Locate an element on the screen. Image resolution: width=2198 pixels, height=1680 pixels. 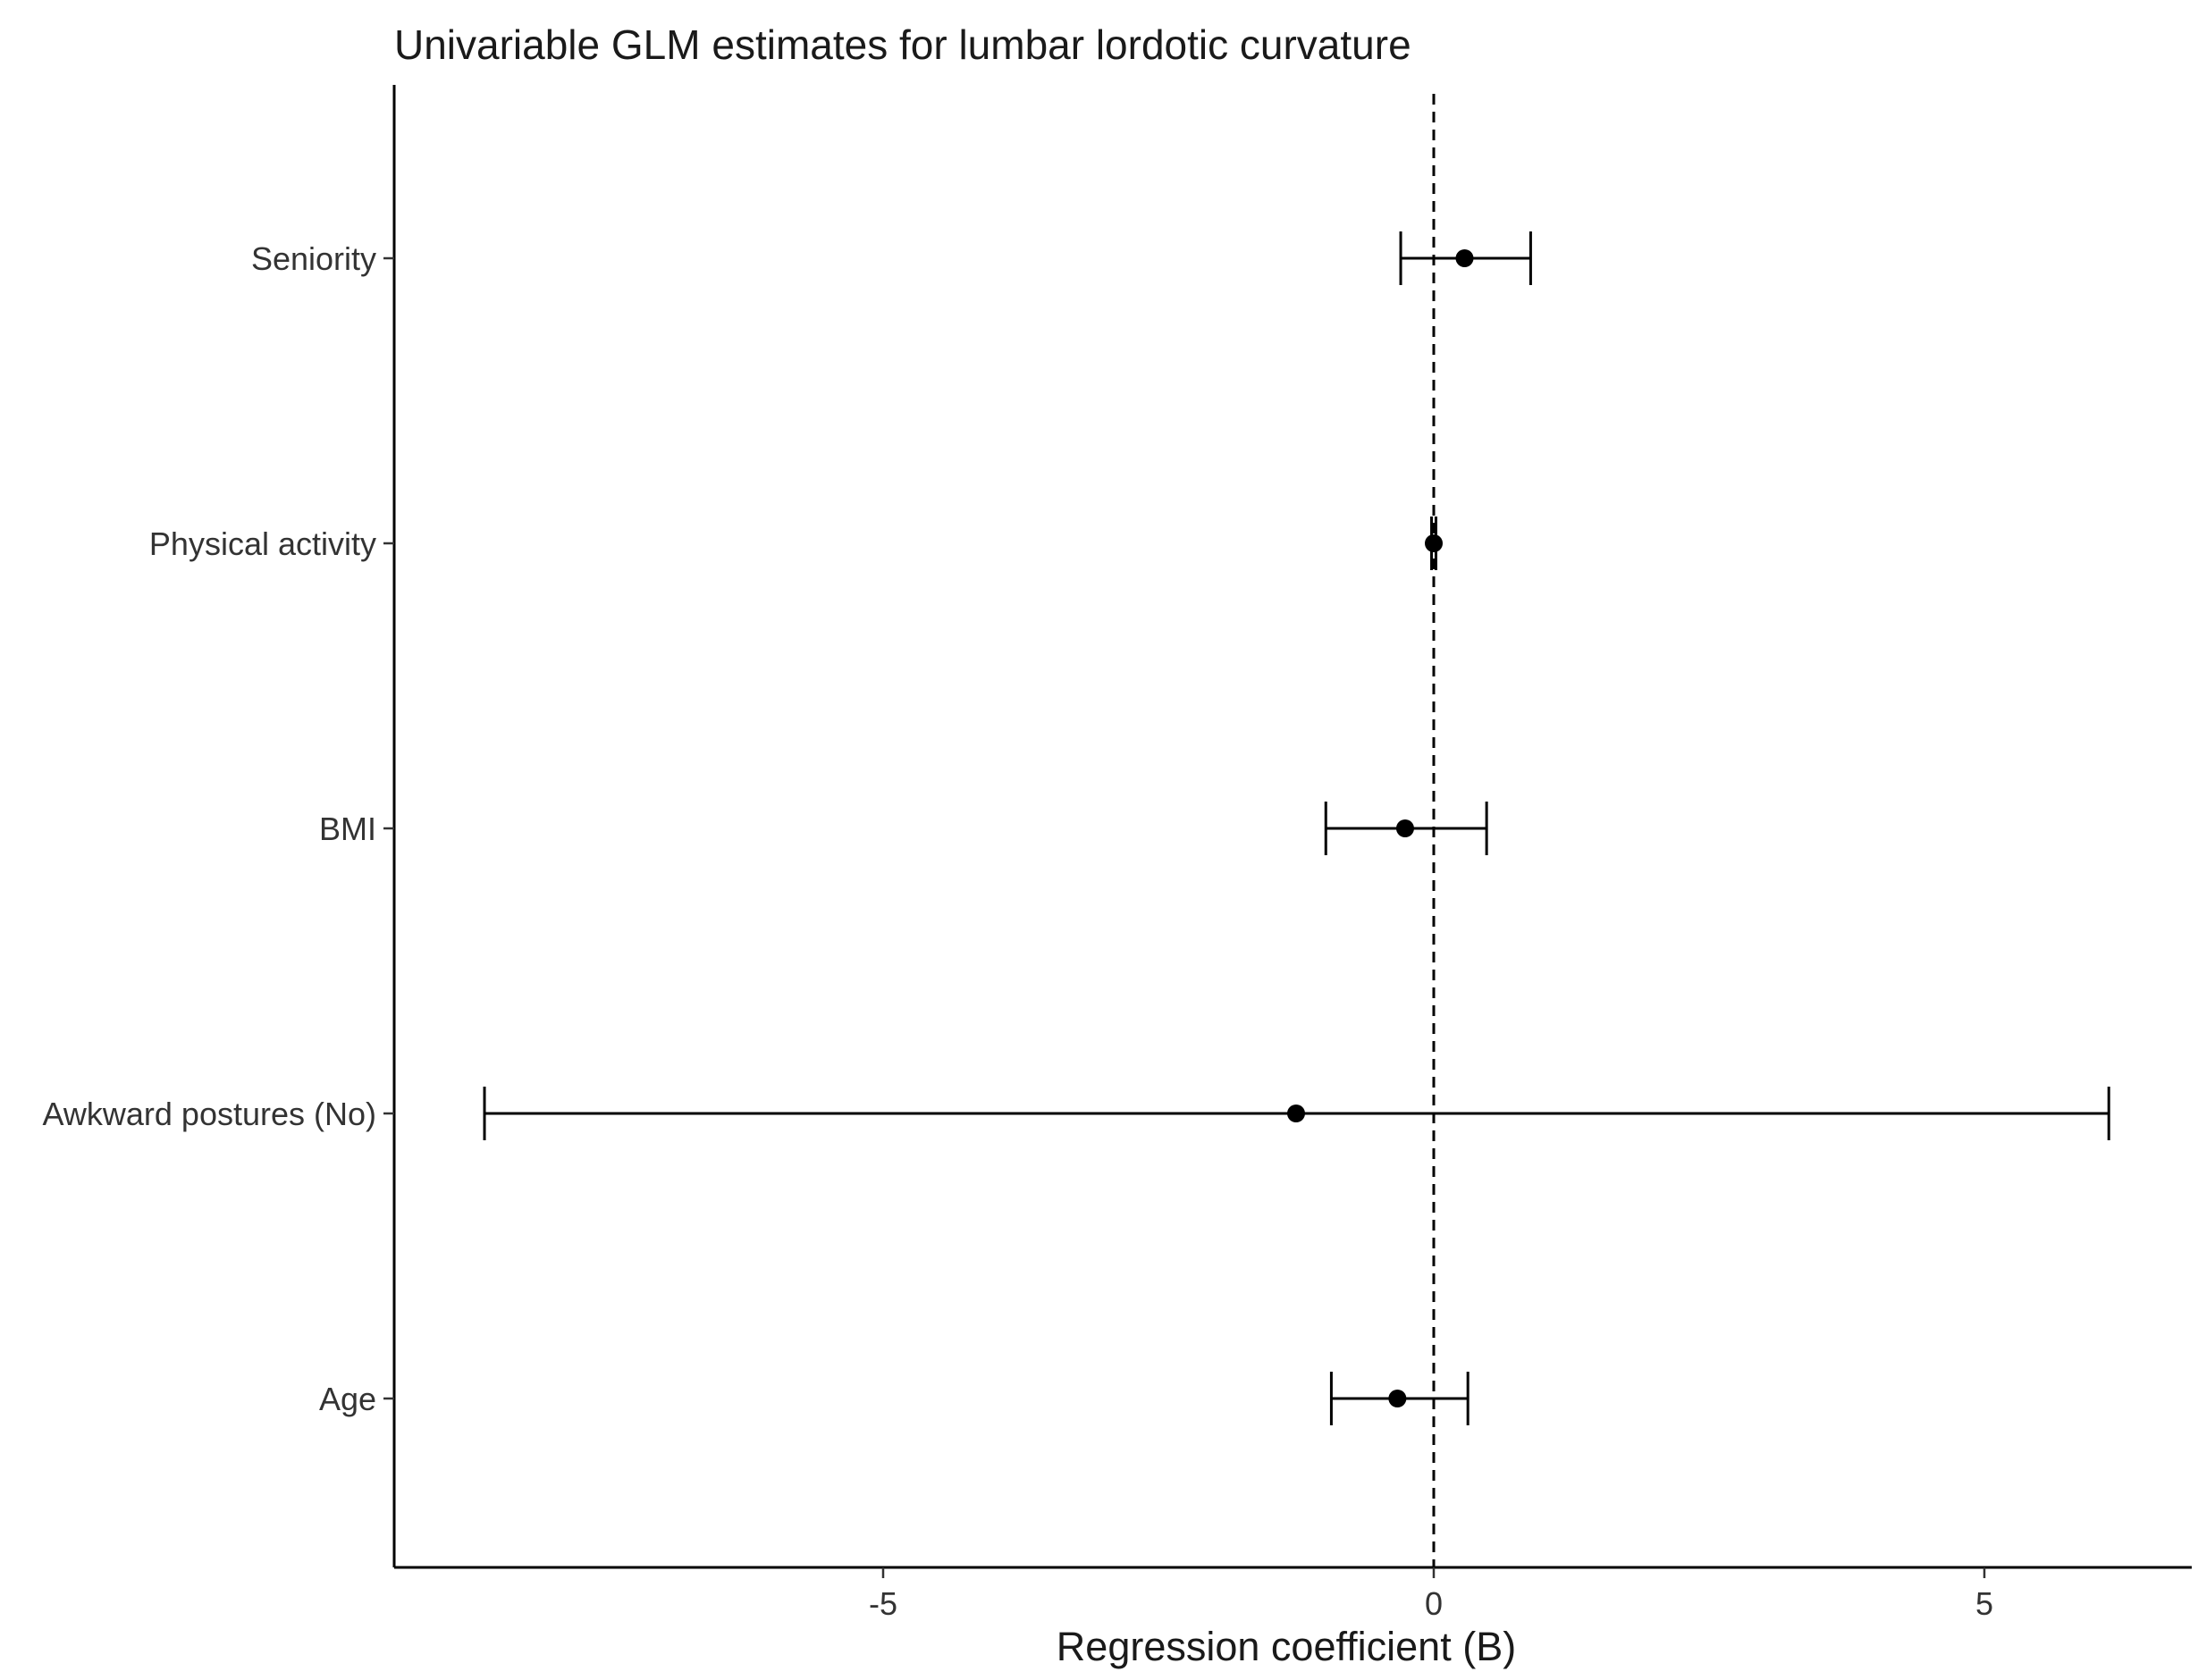
x-axis-title: Regression coefficient (B) is located at coordinates (1286, 1646).